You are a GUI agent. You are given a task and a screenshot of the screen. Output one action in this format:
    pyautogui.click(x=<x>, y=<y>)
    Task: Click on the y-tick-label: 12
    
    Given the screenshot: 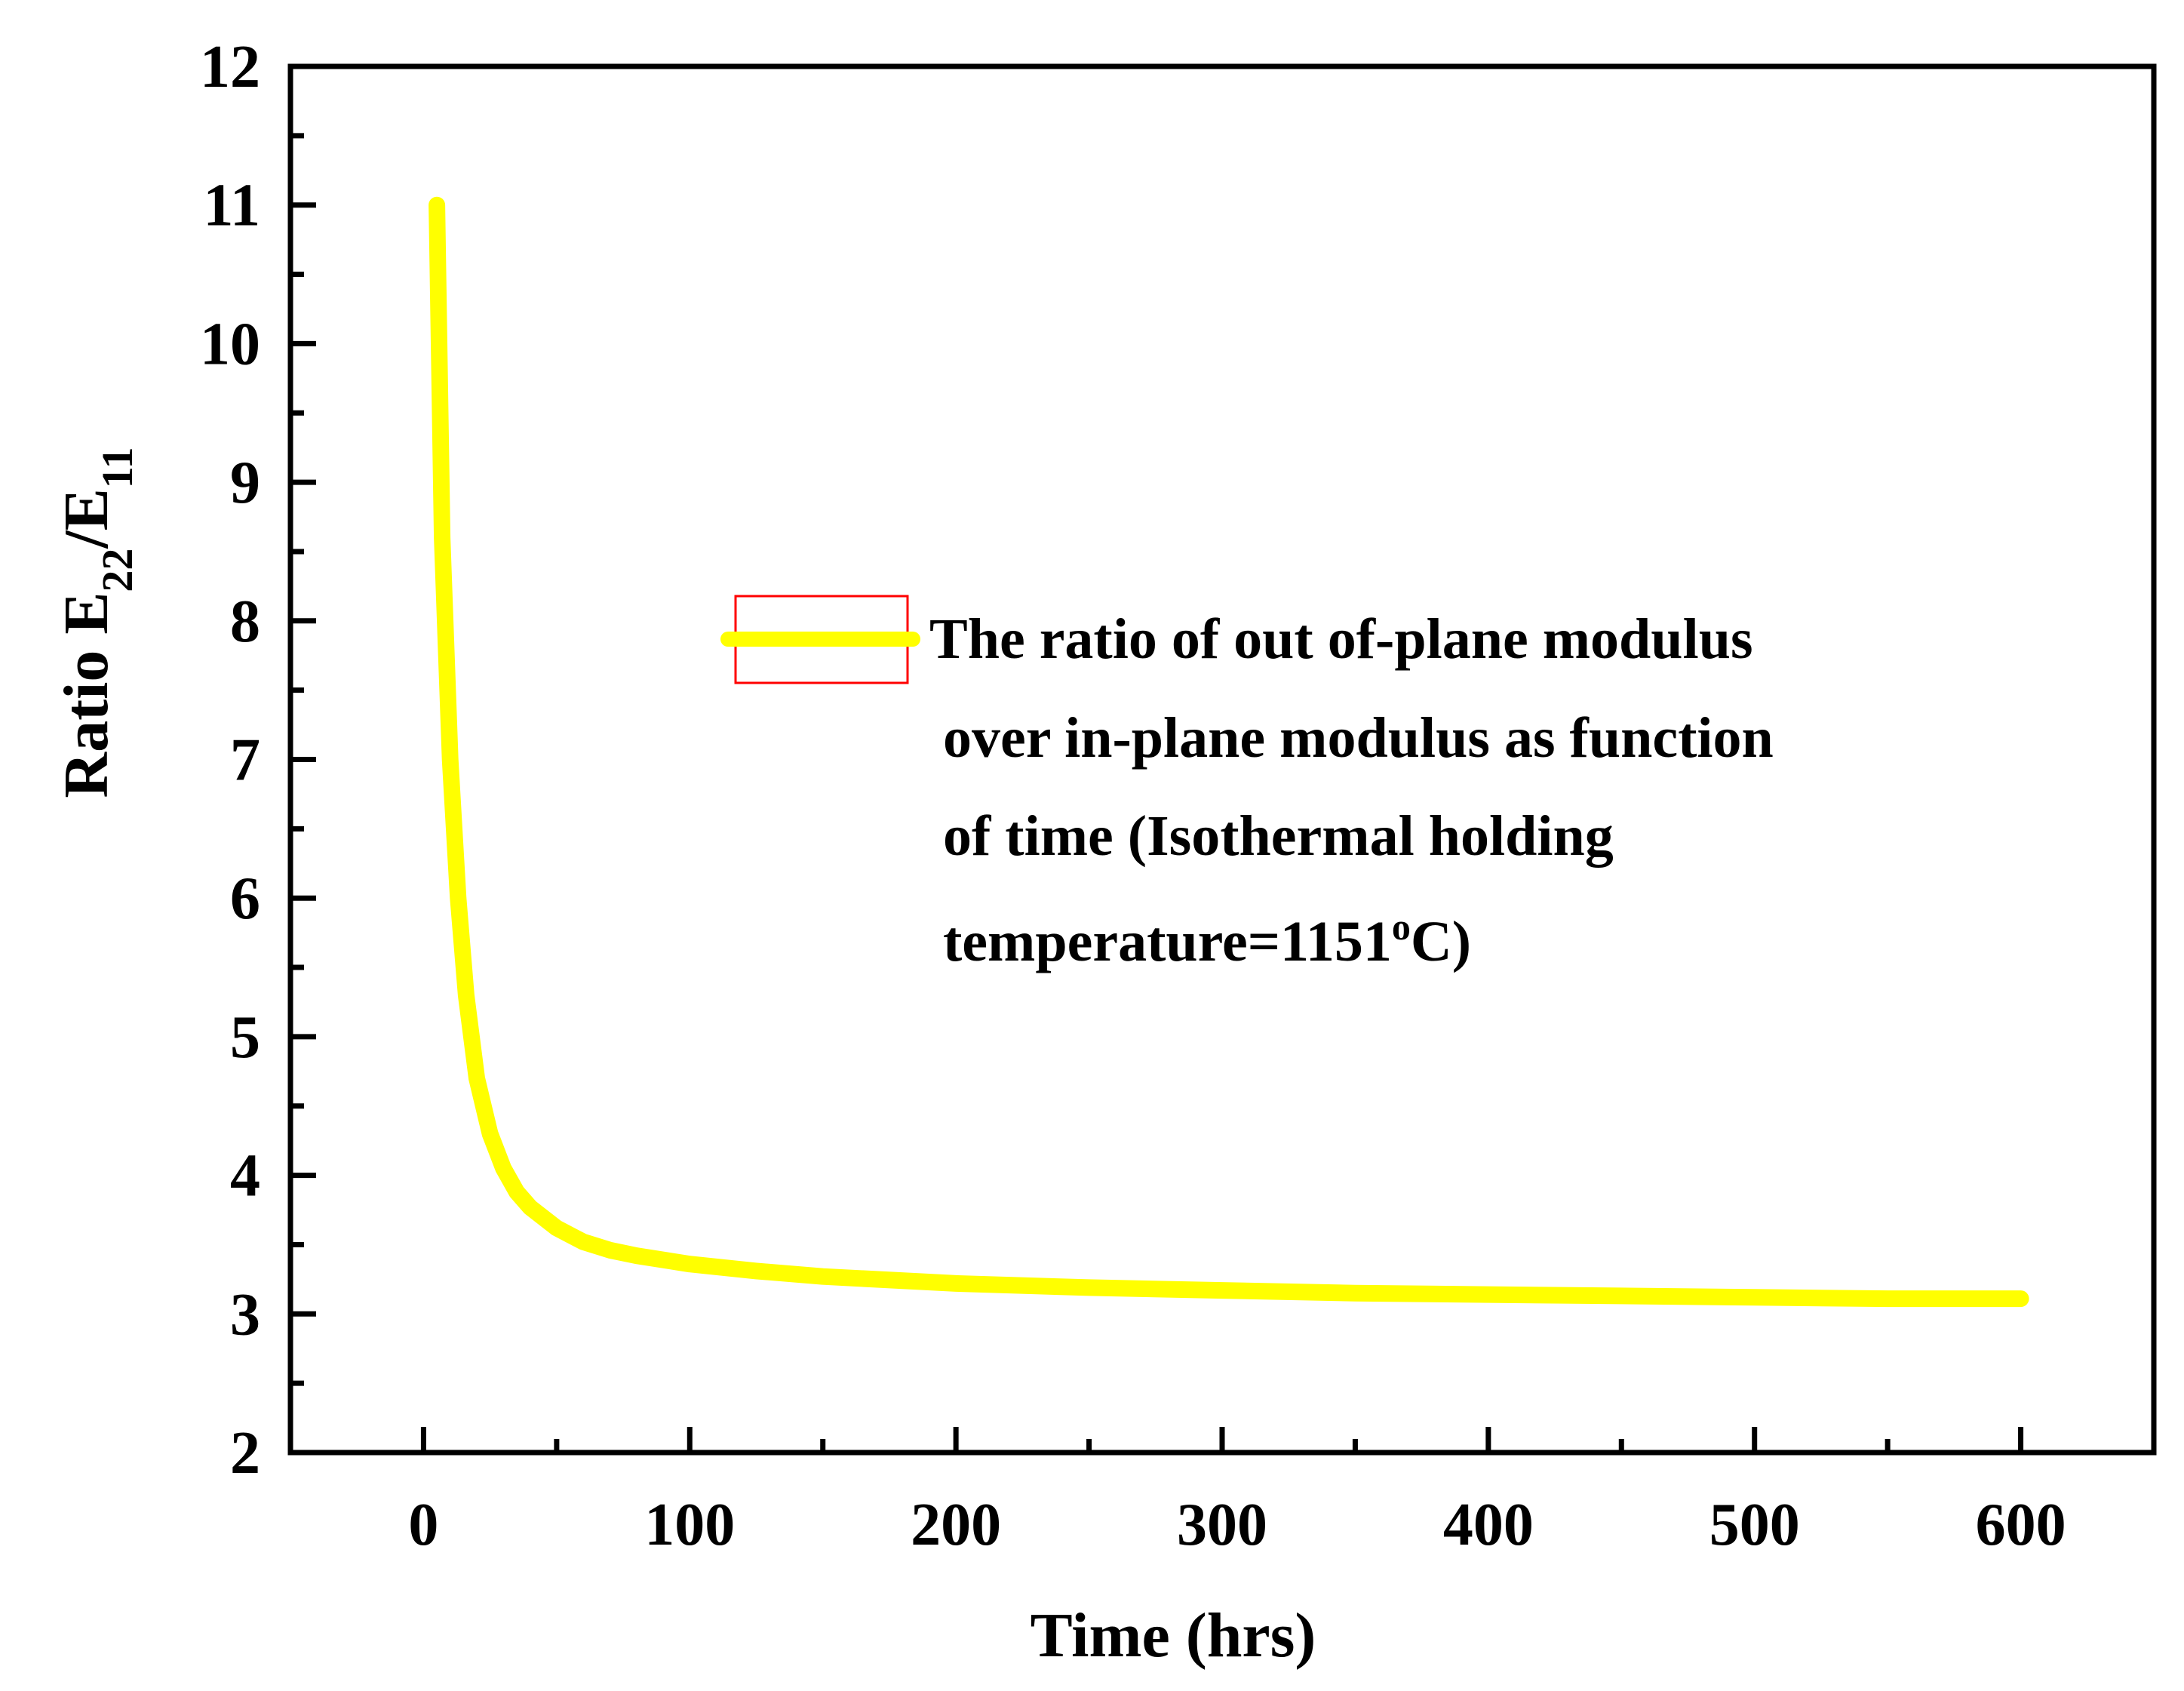 What is the action you would take?
    pyautogui.click(x=230, y=67)
    